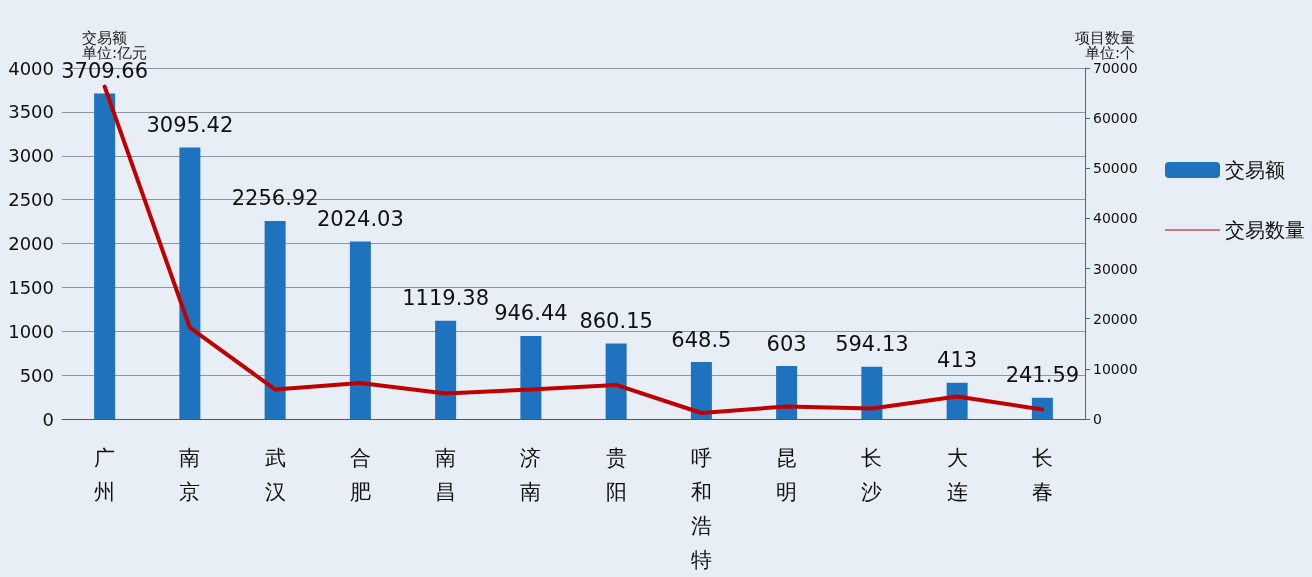 The image size is (1312, 577). What do you see at coordinates (31, 287) in the screenshot?
I see `y-tick-label: 1500` at bounding box center [31, 287].